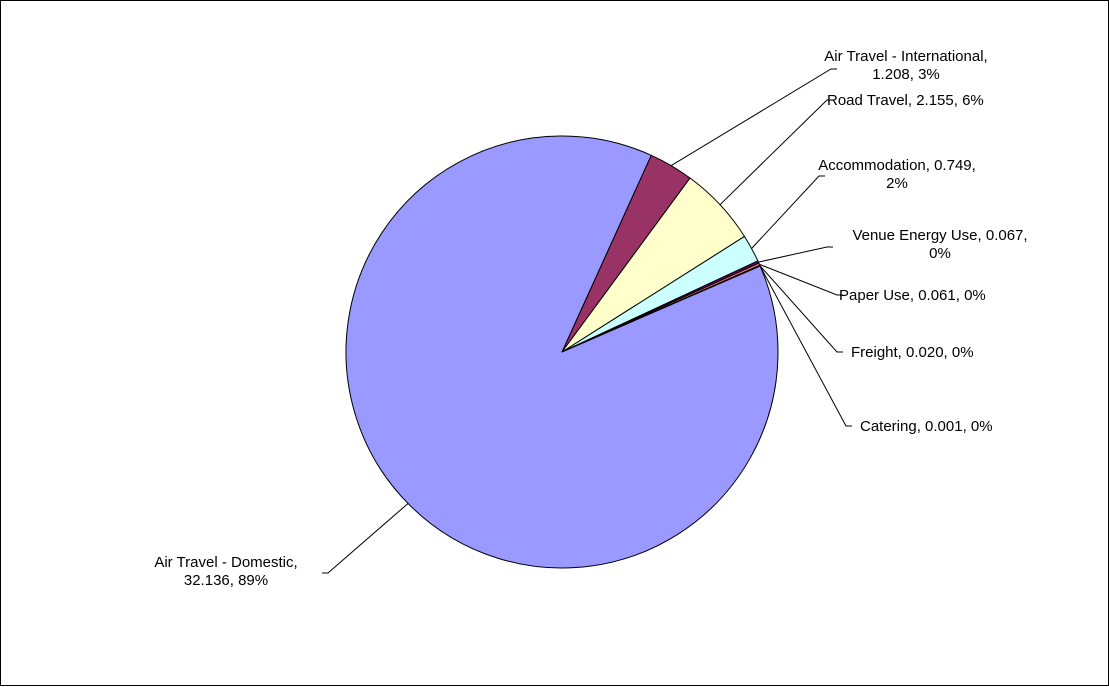 Image resolution: width=1109 pixels, height=687 pixels. I want to click on data-label-line: Freight, 0.020, 0%, so click(912, 352).